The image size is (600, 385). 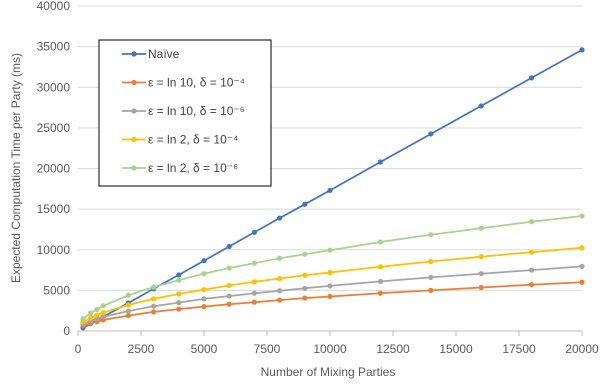 I want to click on axes, so click(x=330, y=333).